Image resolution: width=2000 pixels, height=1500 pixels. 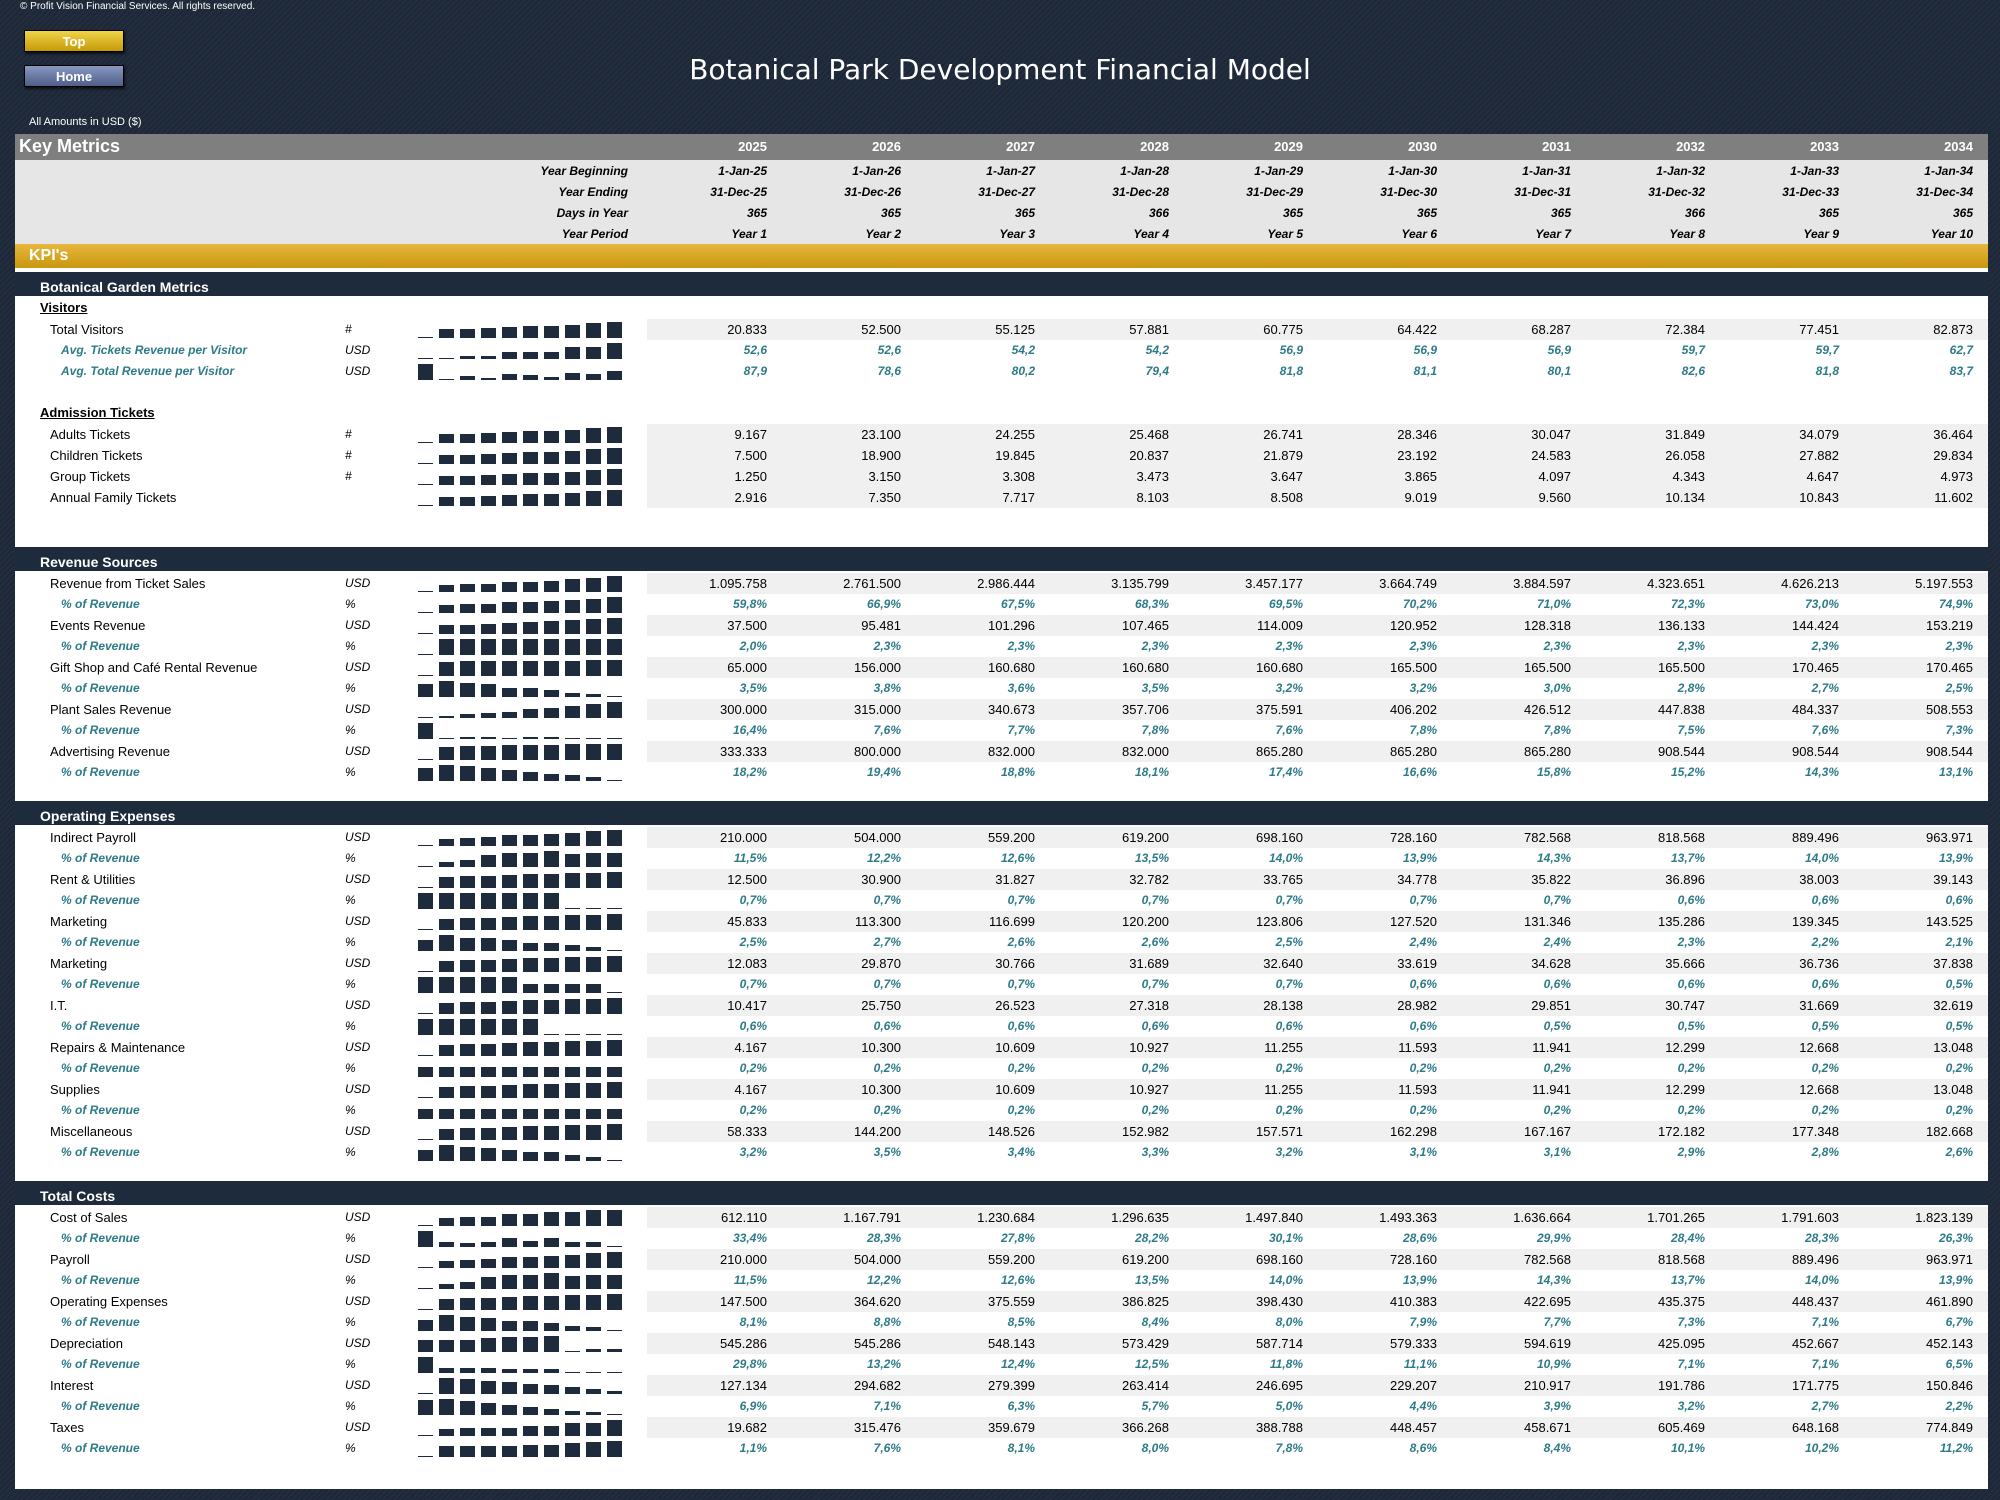 What do you see at coordinates (1018, 476) in the screenshot?
I see `value-cell: 3.308` at bounding box center [1018, 476].